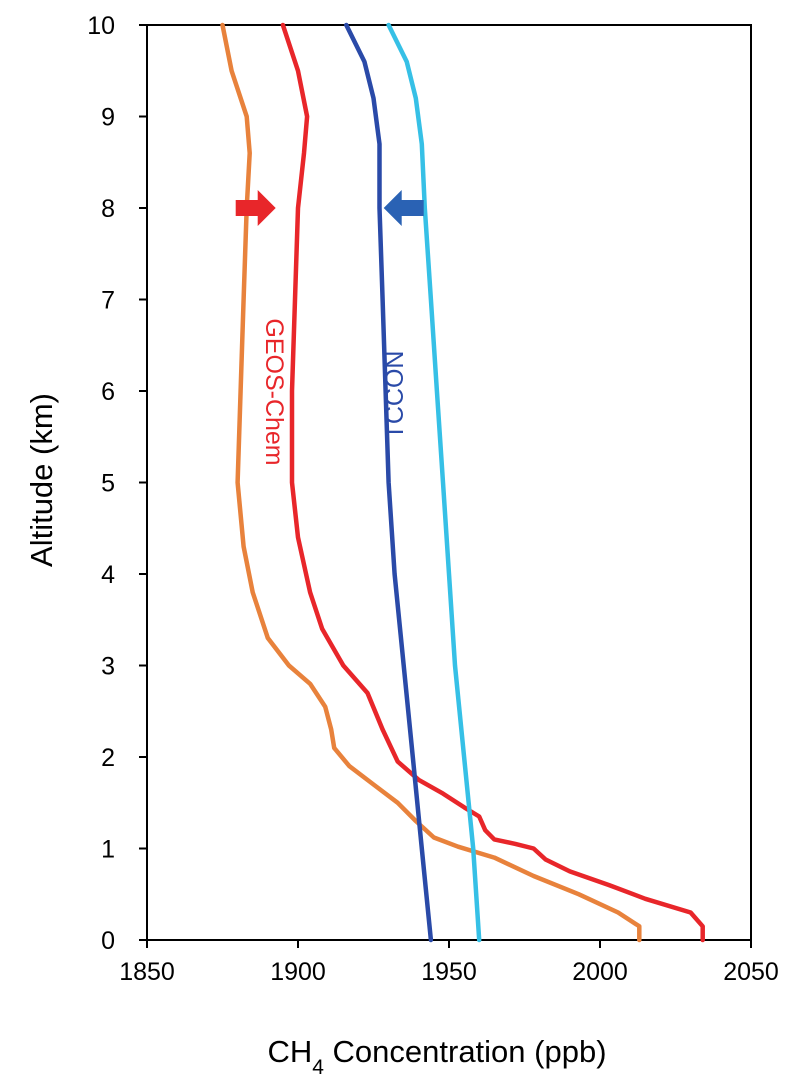  What do you see at coordinates (449, 972) in the screenshot?
I see `x-tick-label: 1950` at bounding box center [449, 972].